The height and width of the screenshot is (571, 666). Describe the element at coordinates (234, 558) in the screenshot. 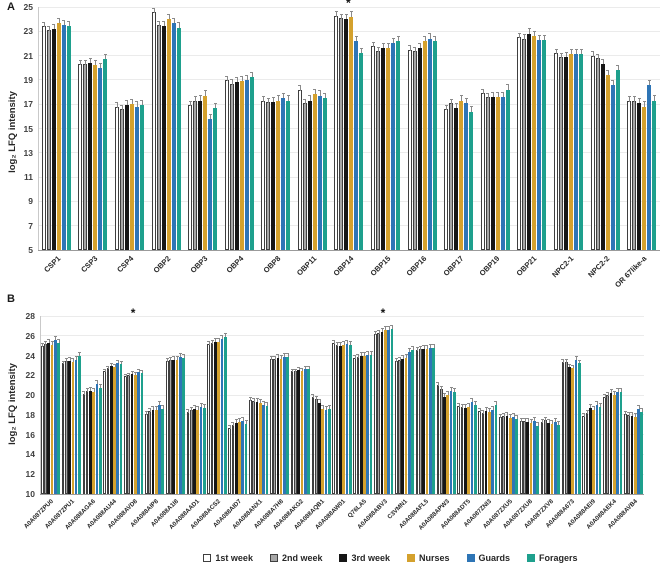

I see `legend-label: 1st week` at that location.